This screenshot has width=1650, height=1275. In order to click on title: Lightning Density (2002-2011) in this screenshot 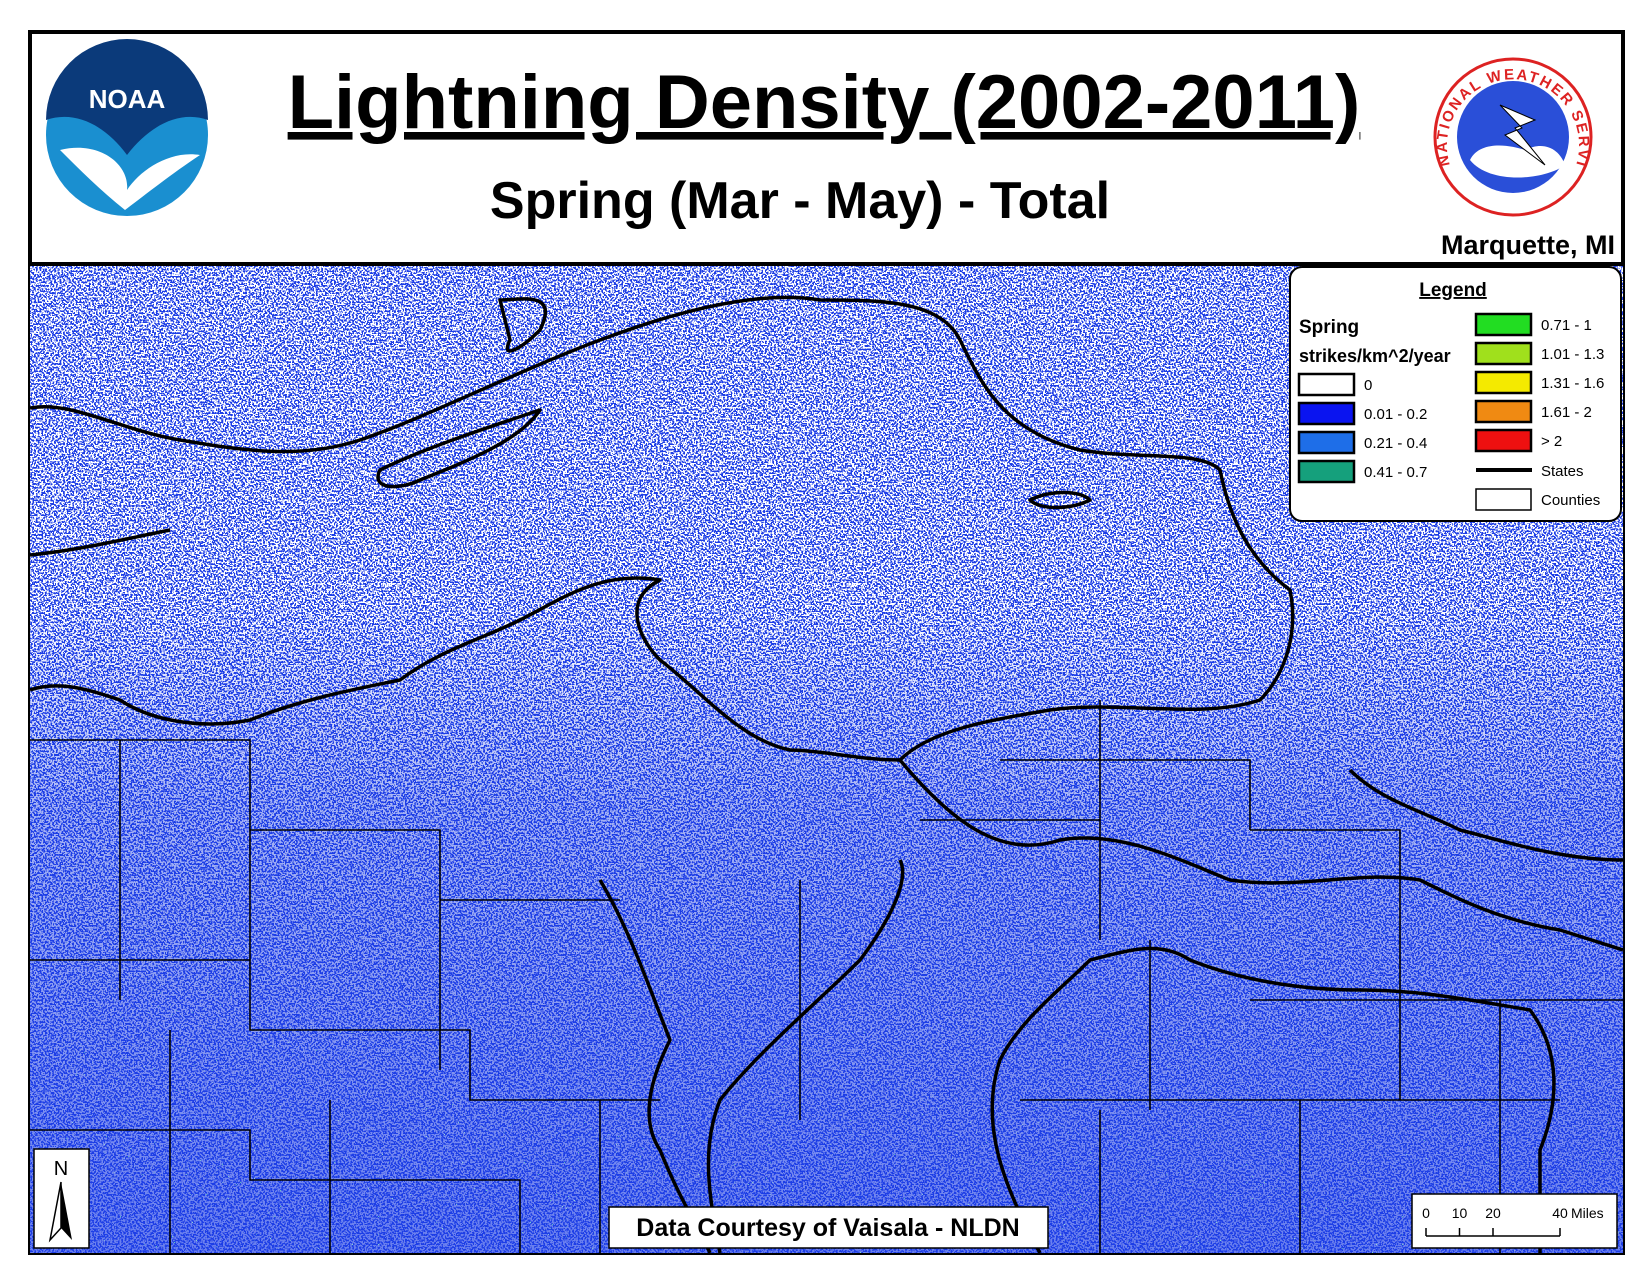, I will do `click(824, 102)`.